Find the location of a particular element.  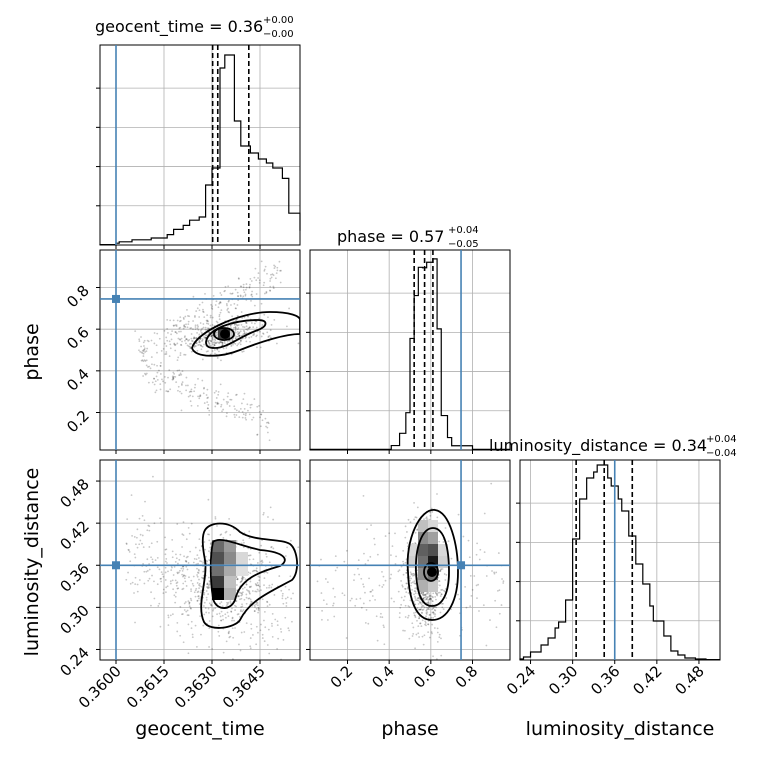

xtick-label: 0.4 is located at coordinates (383, 677).